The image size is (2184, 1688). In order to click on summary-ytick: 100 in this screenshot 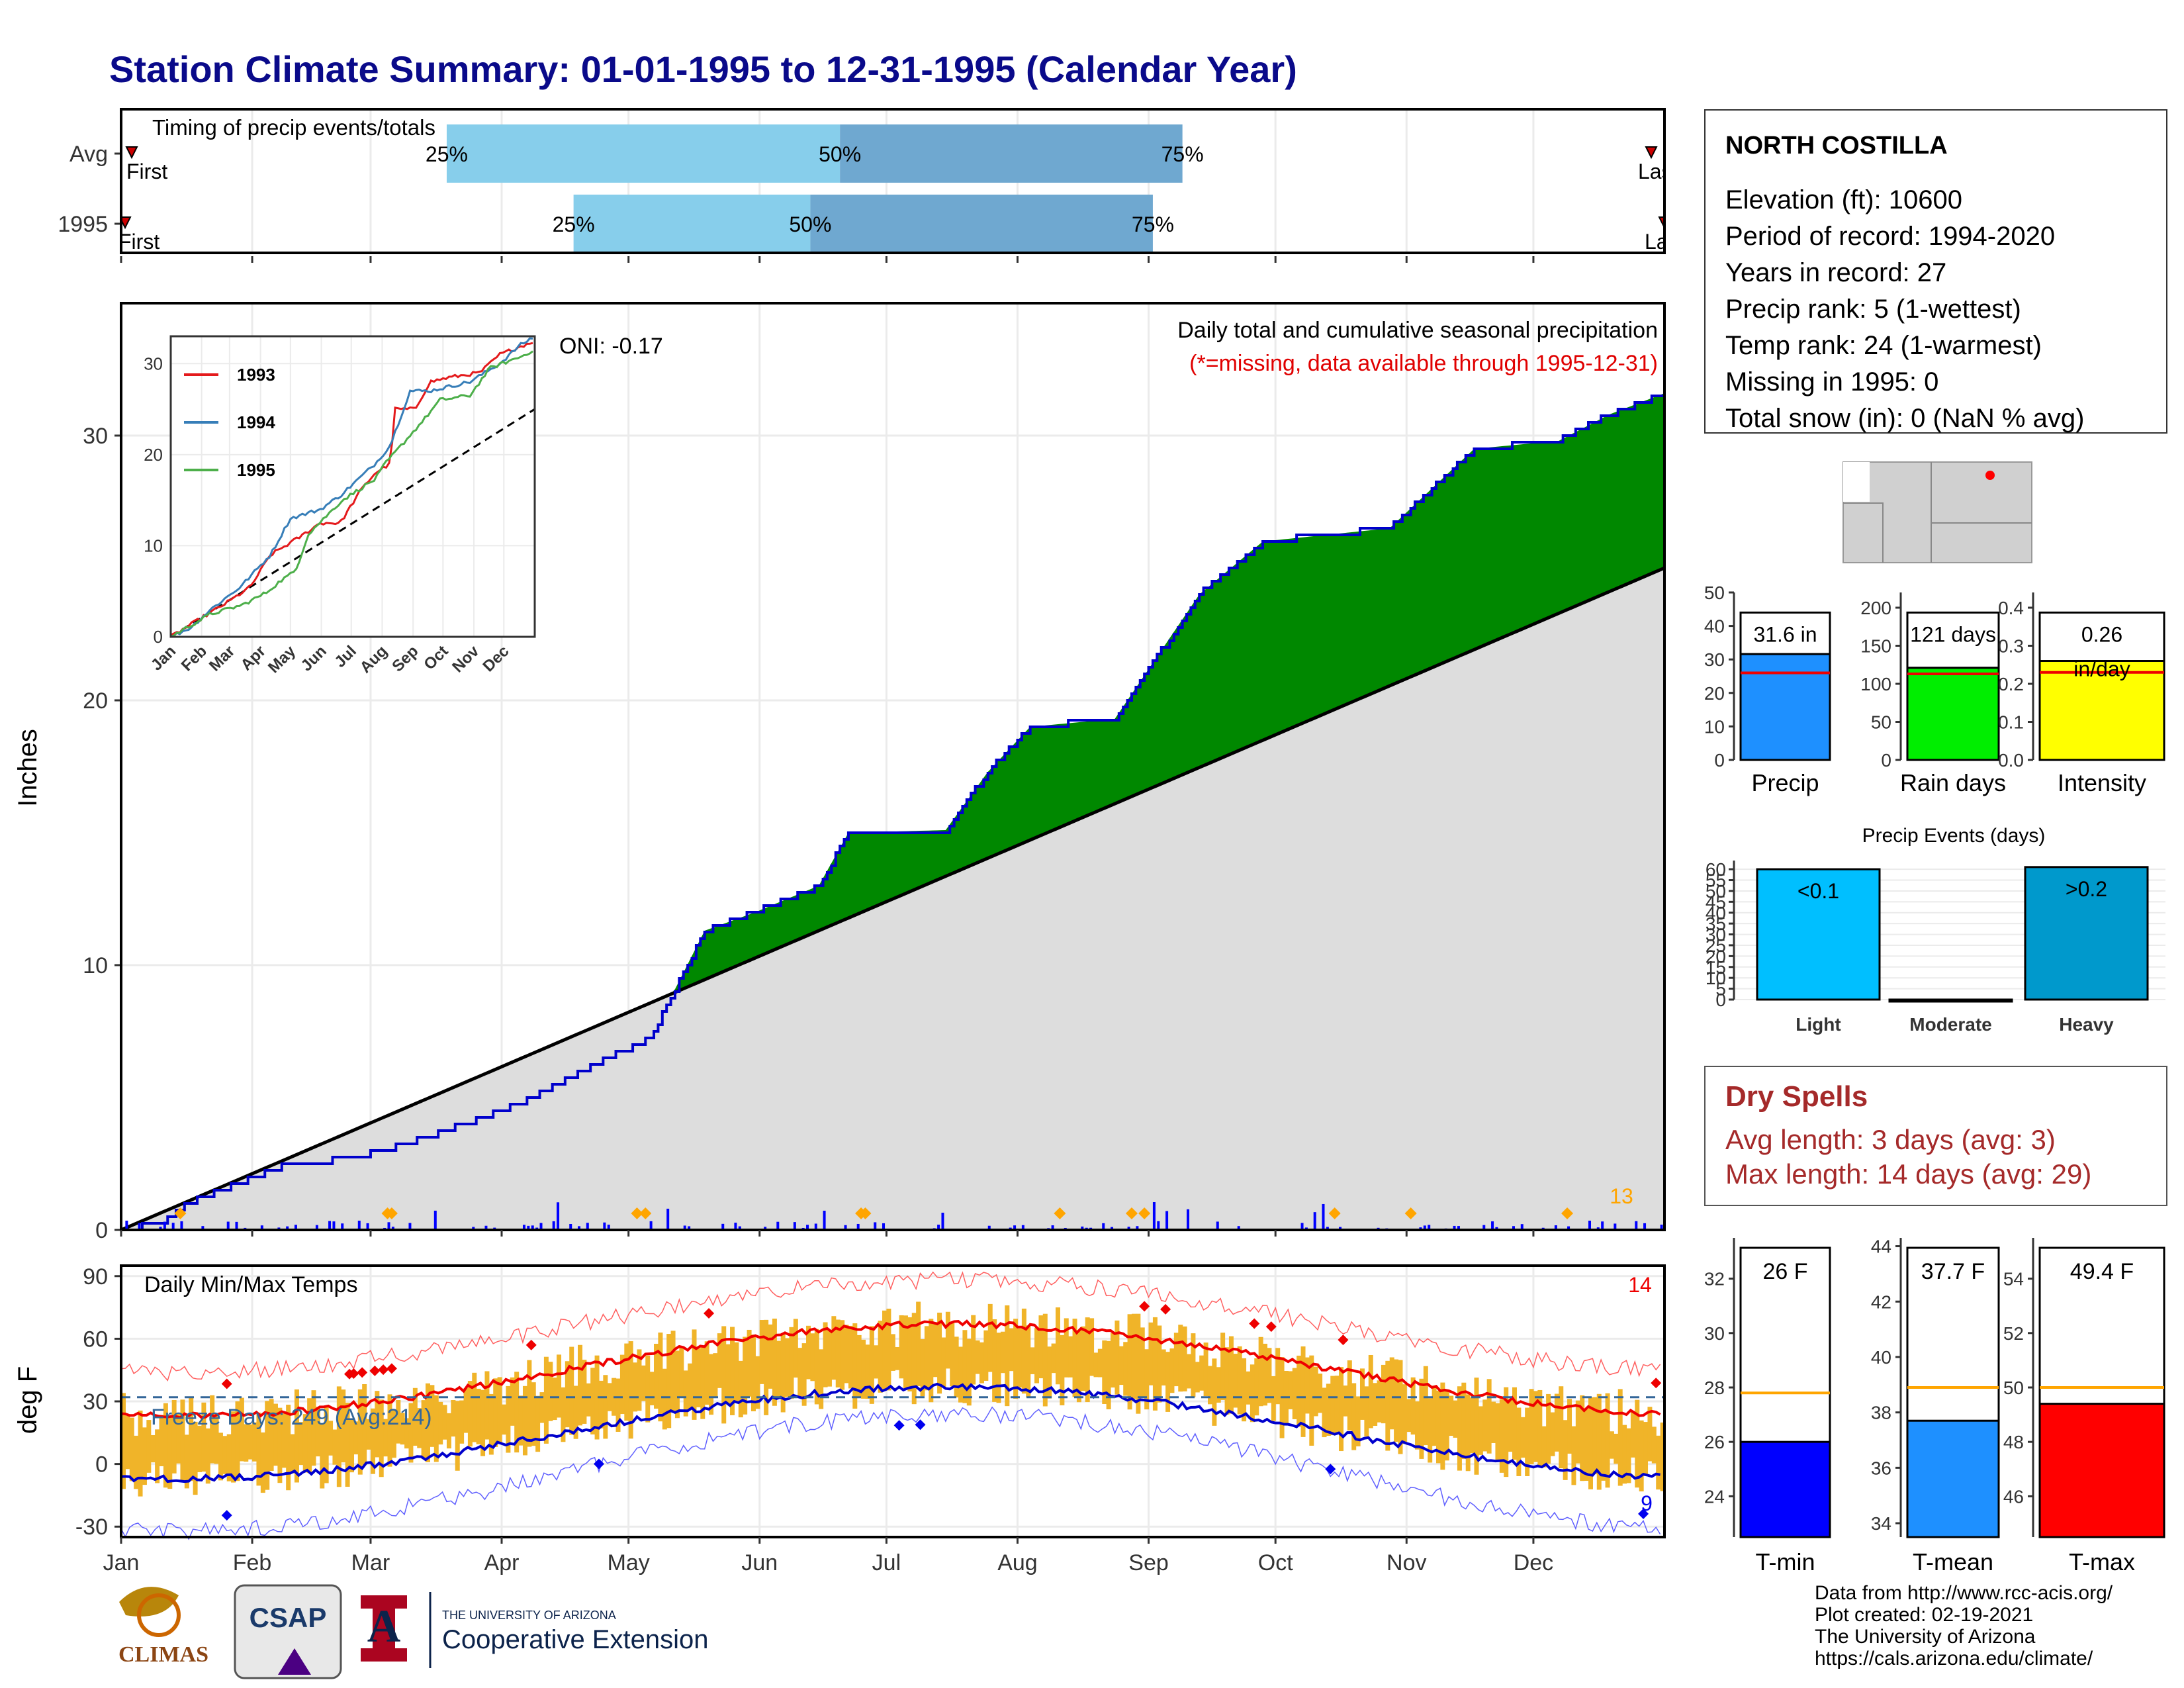, I will do `click(1875, 684)`.